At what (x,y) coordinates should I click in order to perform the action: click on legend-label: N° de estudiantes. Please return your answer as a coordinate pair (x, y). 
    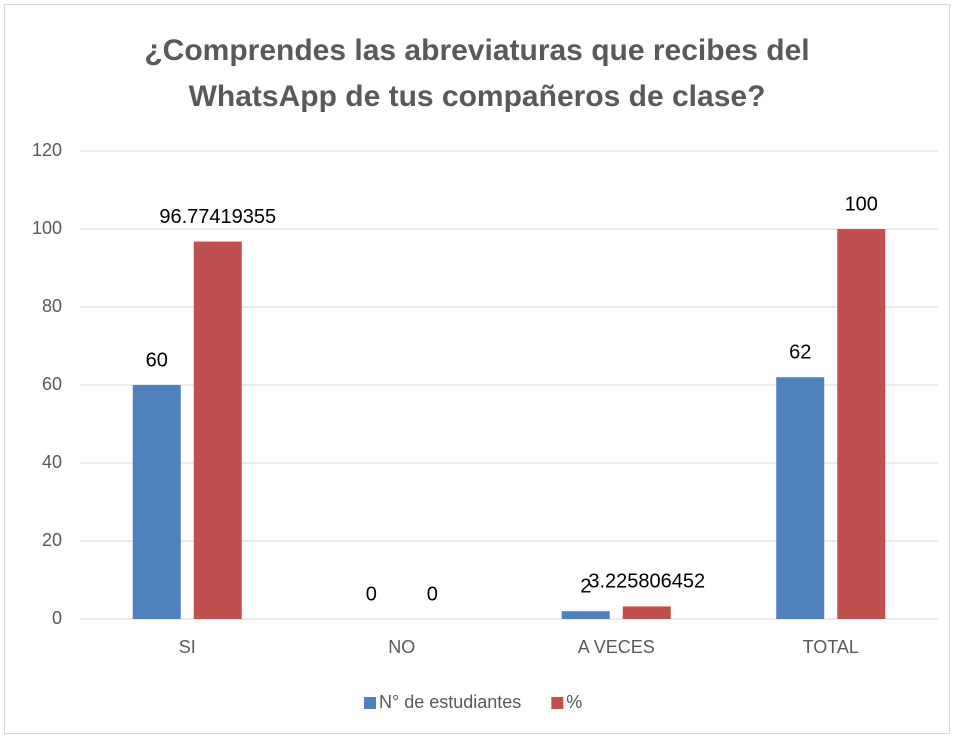
    Looking at the image, I should click on (450, 702).